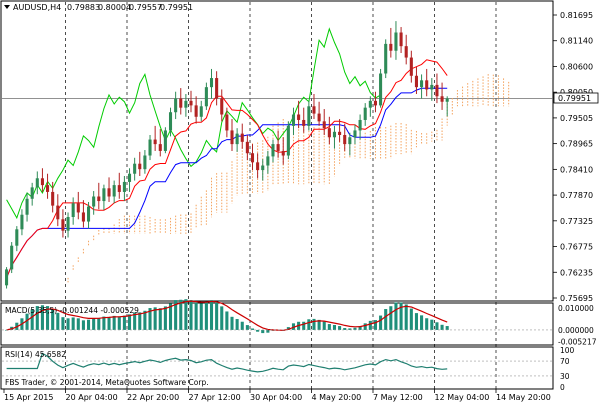 The height and width of the screenshot is (404, 600). What do you see at coordinates (576, 221) in the screenshot?
I see `price-tick-label: 0.77325` at bounding box center [576, 221].